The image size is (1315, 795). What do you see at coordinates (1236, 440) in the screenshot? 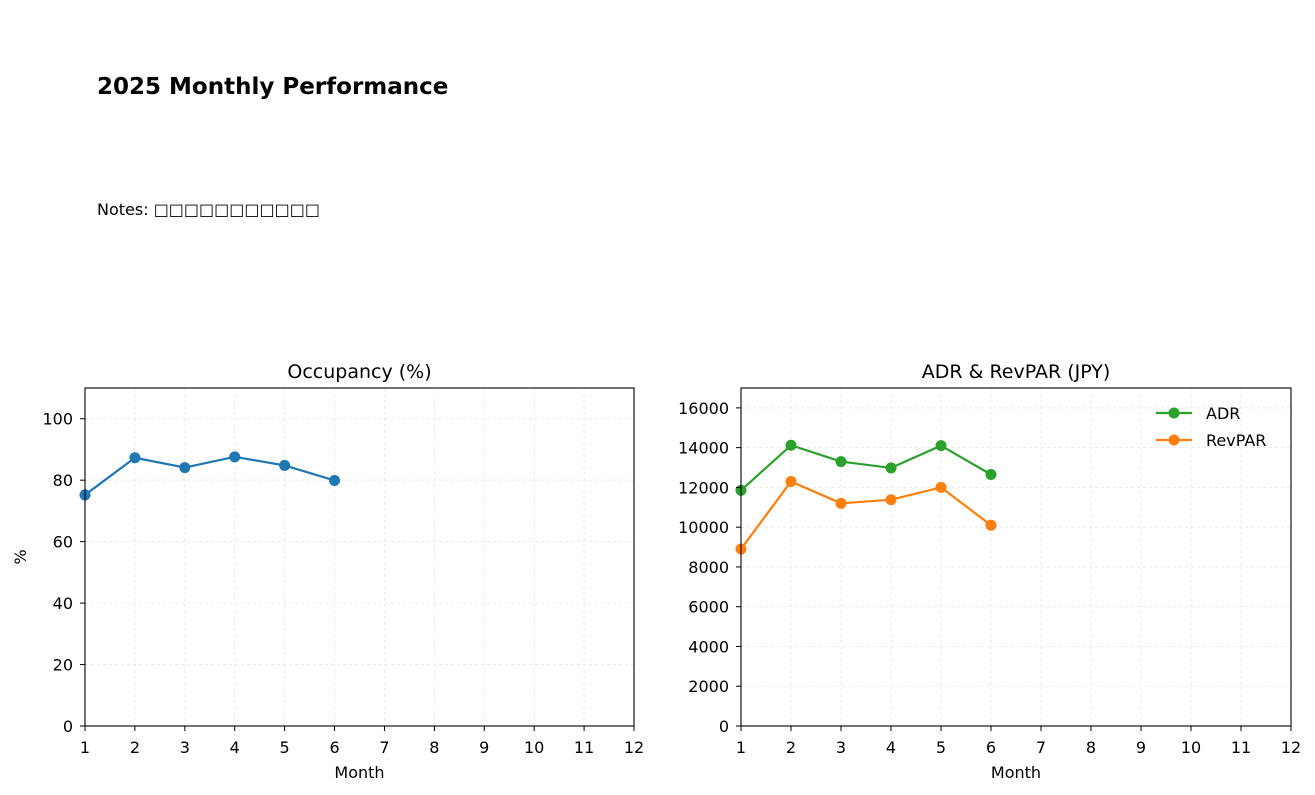
I see `legend-label: RevPAR` at bounding box center [1236, 440].